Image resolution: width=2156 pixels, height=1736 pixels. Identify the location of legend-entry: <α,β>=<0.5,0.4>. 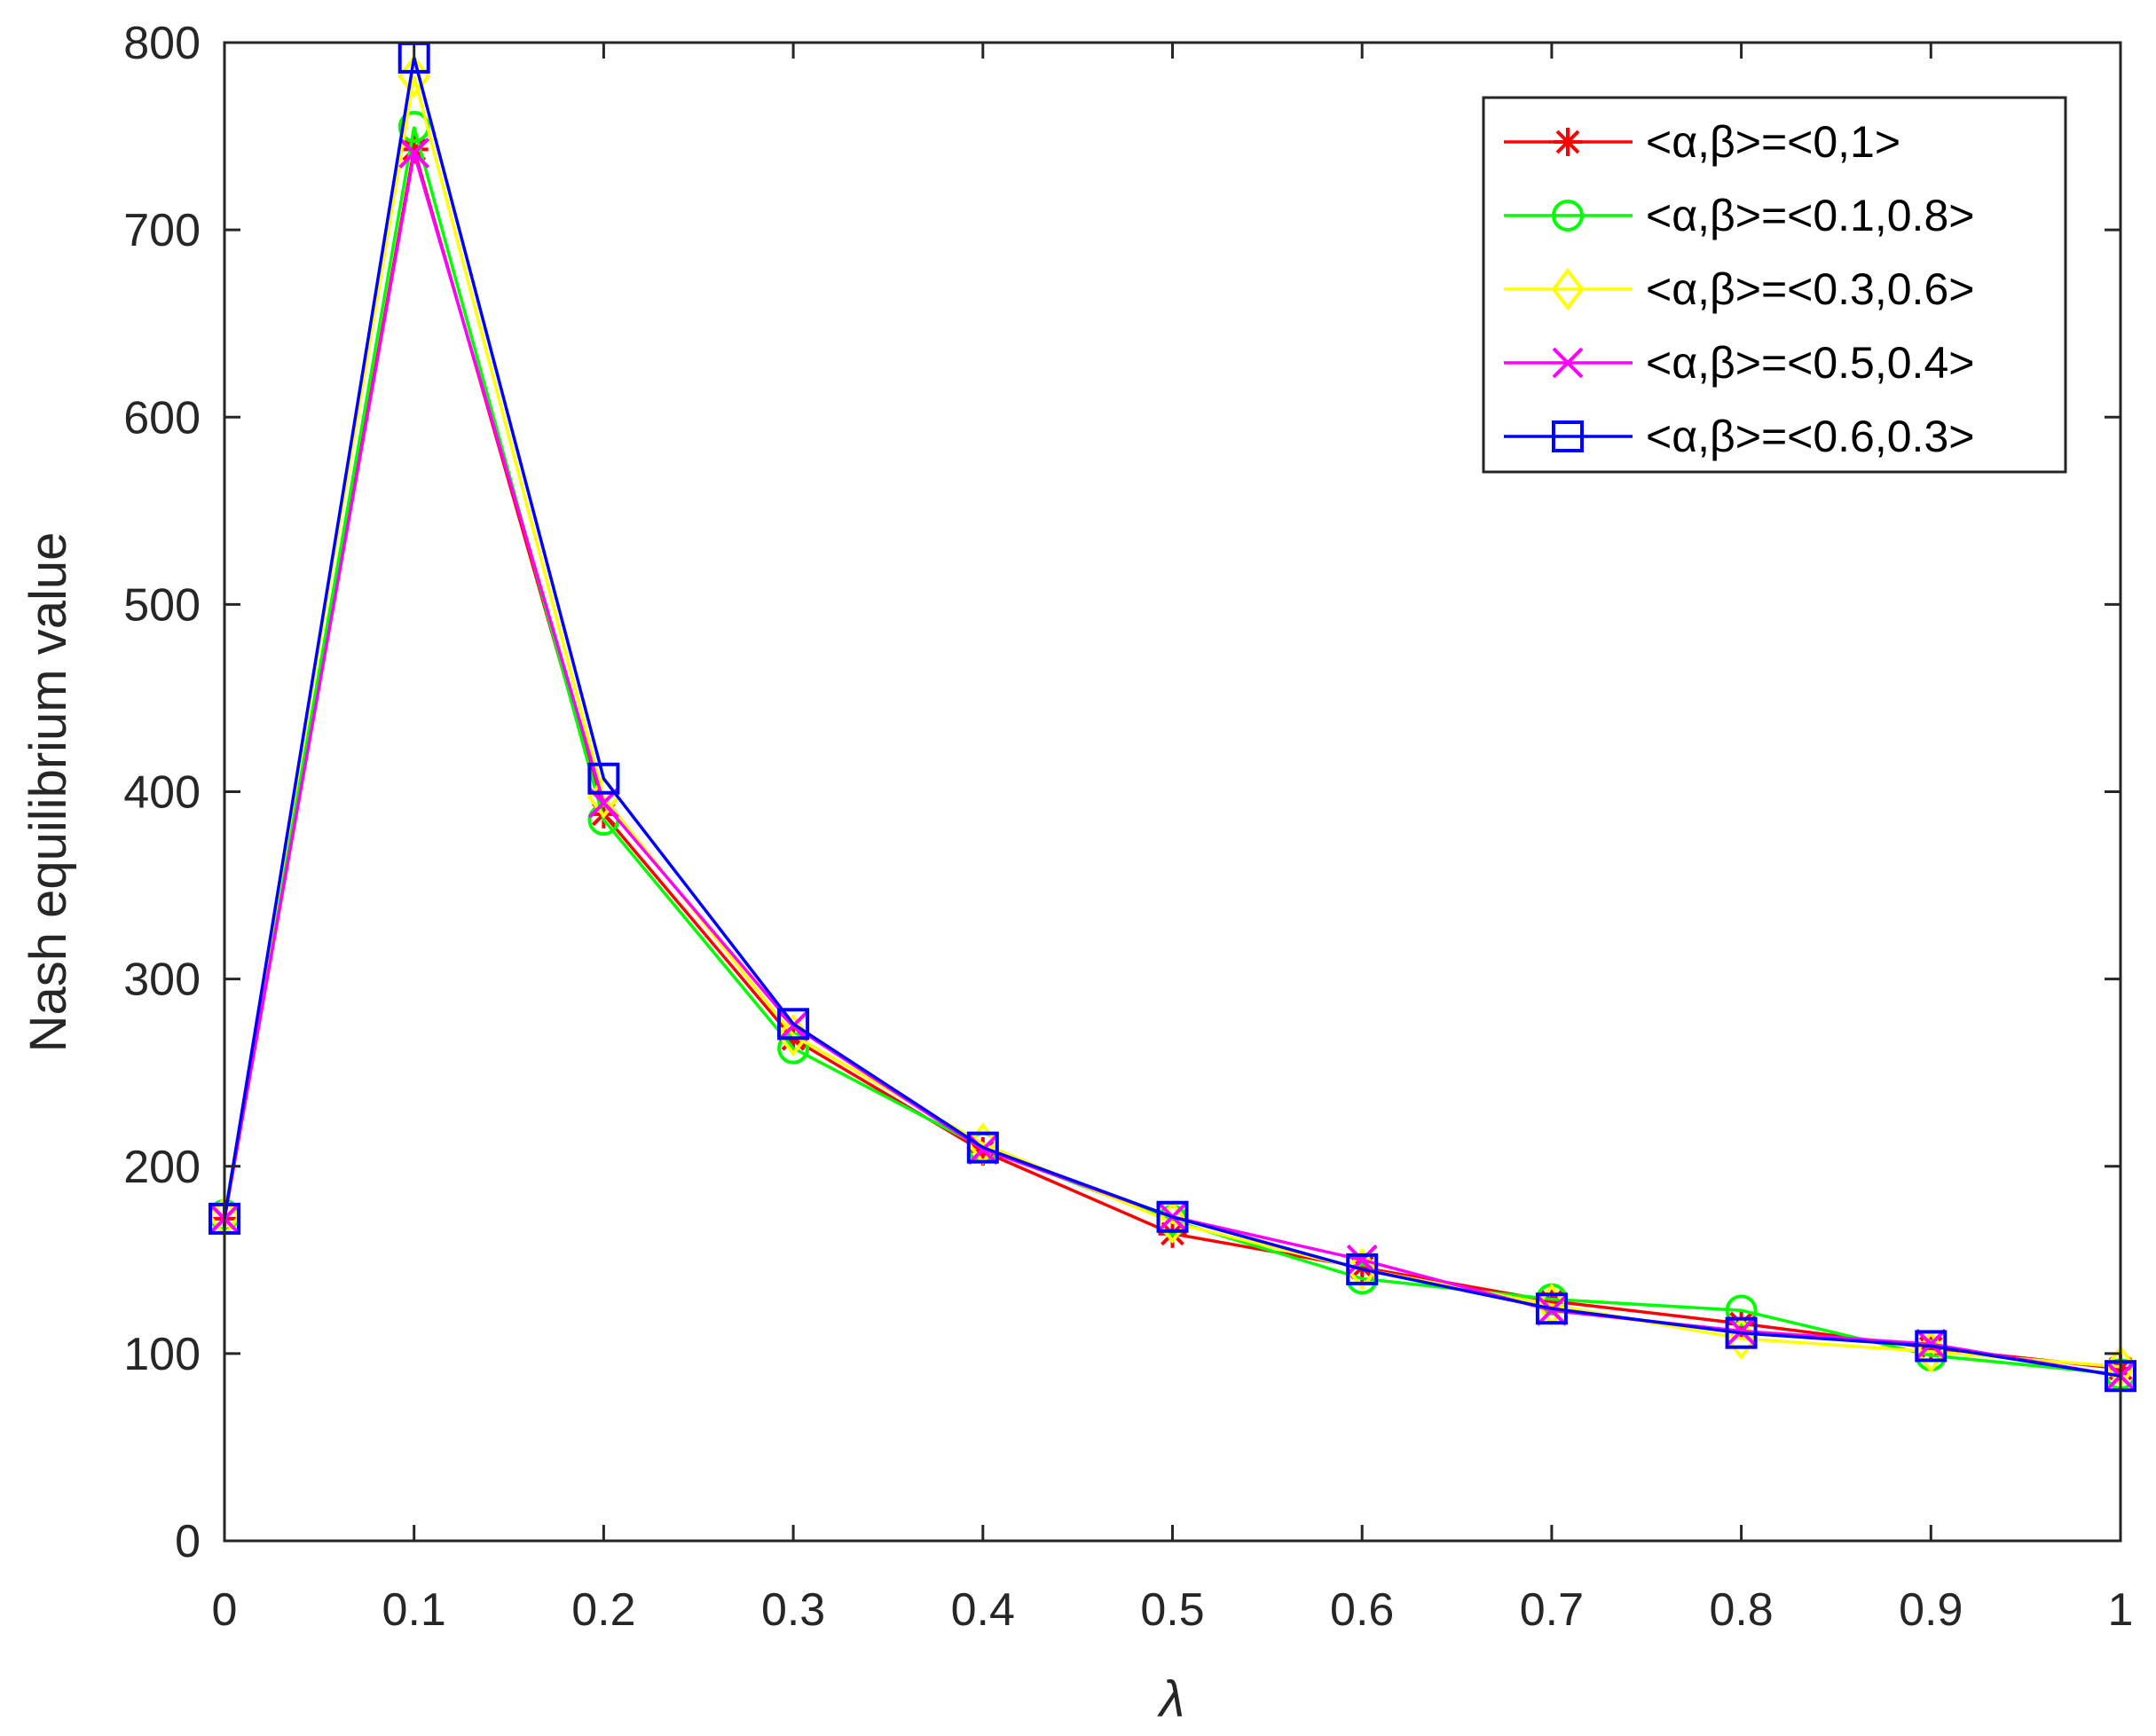
(1739, 363).